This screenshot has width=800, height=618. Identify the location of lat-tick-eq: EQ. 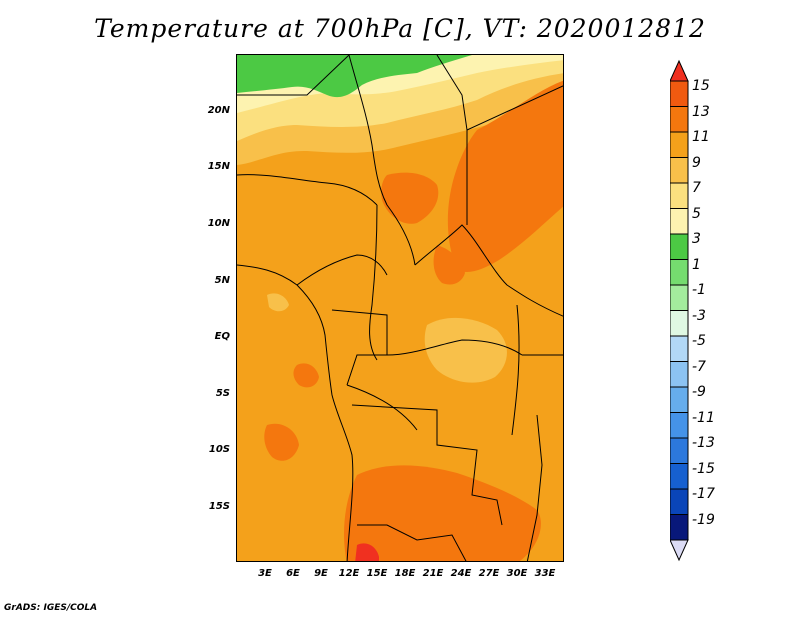
(222, 336).